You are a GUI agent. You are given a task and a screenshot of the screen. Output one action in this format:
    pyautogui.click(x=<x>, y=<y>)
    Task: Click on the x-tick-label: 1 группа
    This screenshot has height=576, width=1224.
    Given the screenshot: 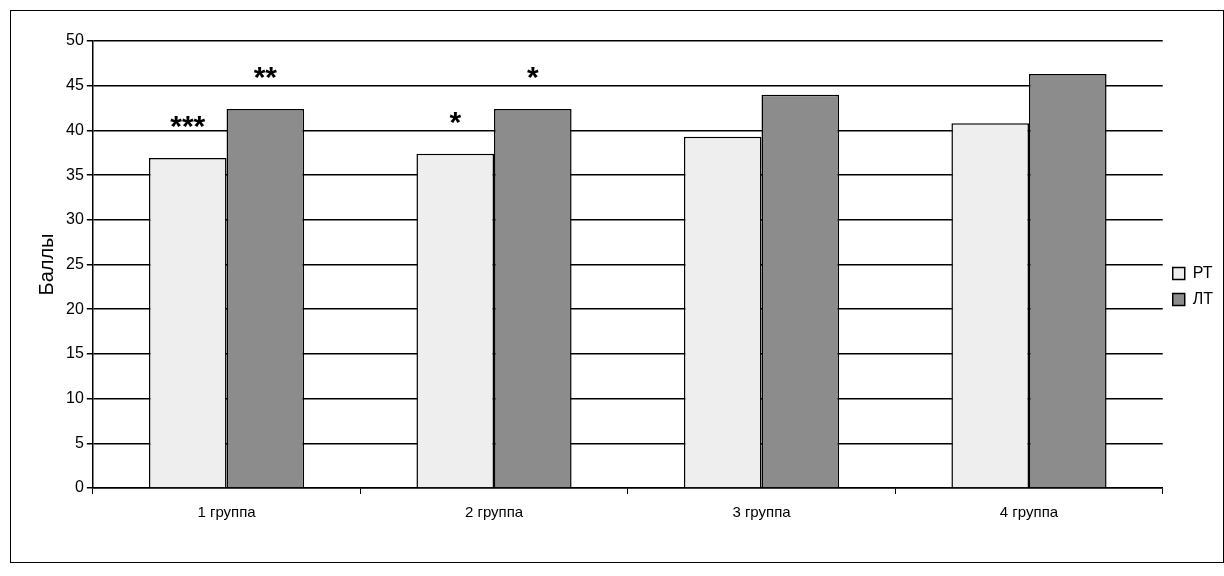 What is the action you would take?
    pyautogui.click(x=227, y=512)
    